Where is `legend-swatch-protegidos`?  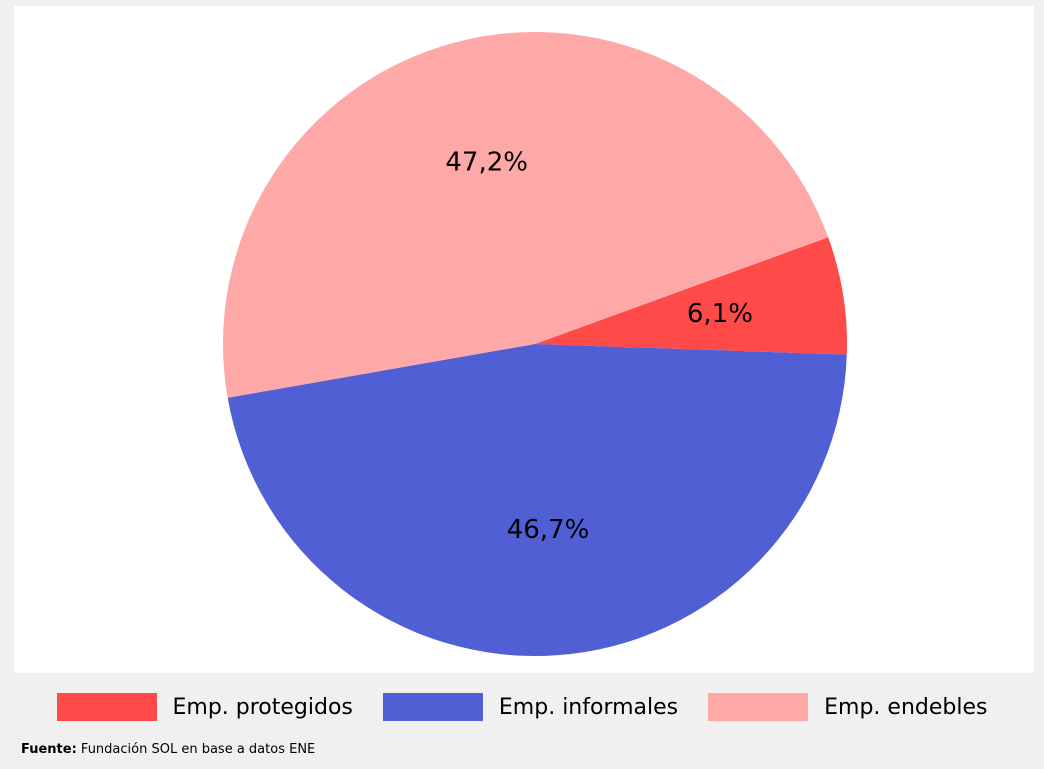
legend-swatch-protegidos is located at coordinates (106, 707).